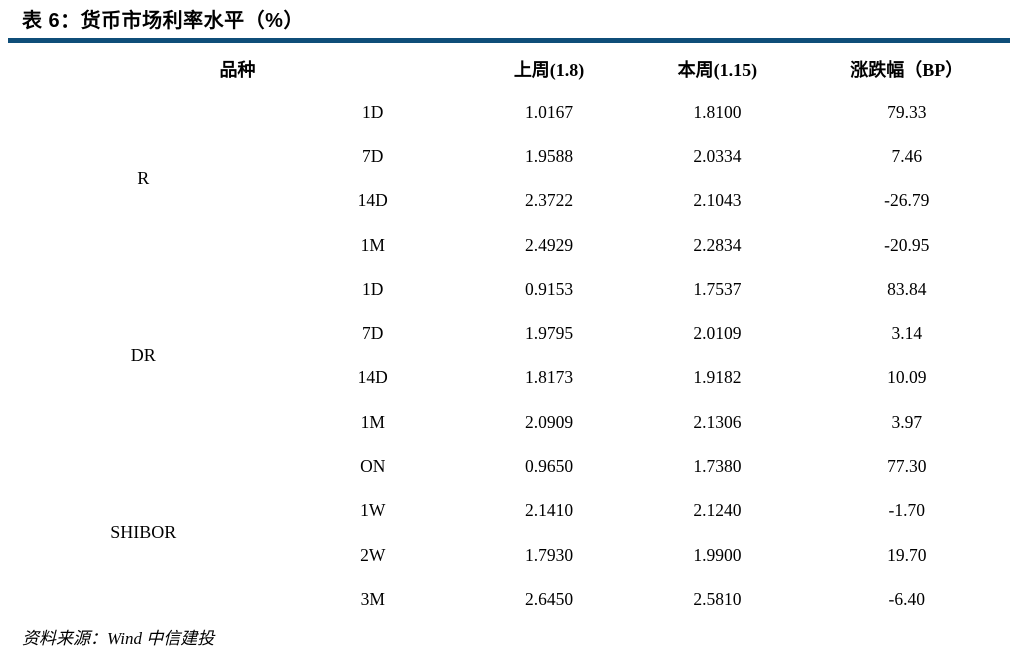 The image size is (1019, 653). What do you see at coordinates (509, 201) in the screenshot?
I see `table-row: 14D 2.3722 2.1043 -26.79` at bounding box center [509, 201].